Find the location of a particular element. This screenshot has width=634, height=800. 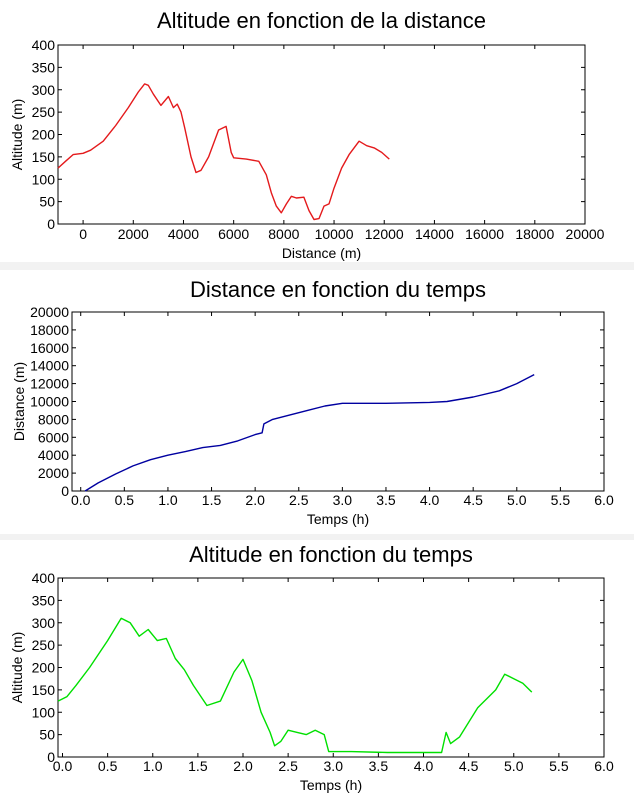

x-tick-label: 10000 is located at coordinates (334, 234).